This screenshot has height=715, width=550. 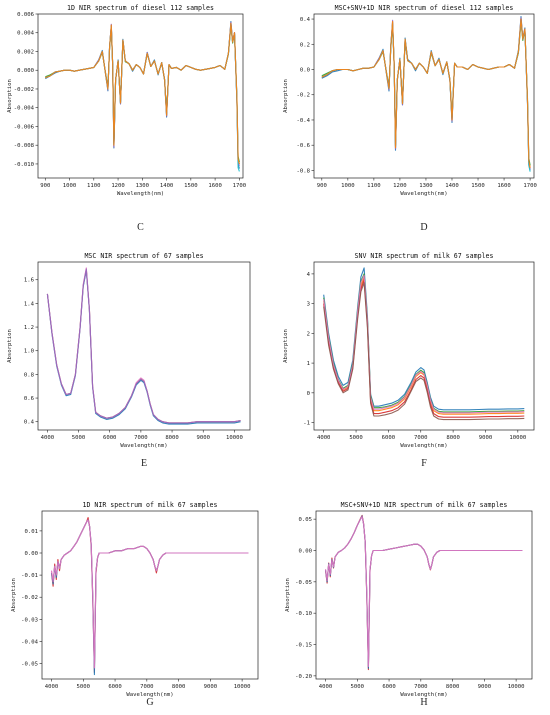 What do you see at coordinates (143, 256) in the screenshot?
I see `chart-title: MSC NIR spectrum of 67 samples` at bounding box center [143, 256].